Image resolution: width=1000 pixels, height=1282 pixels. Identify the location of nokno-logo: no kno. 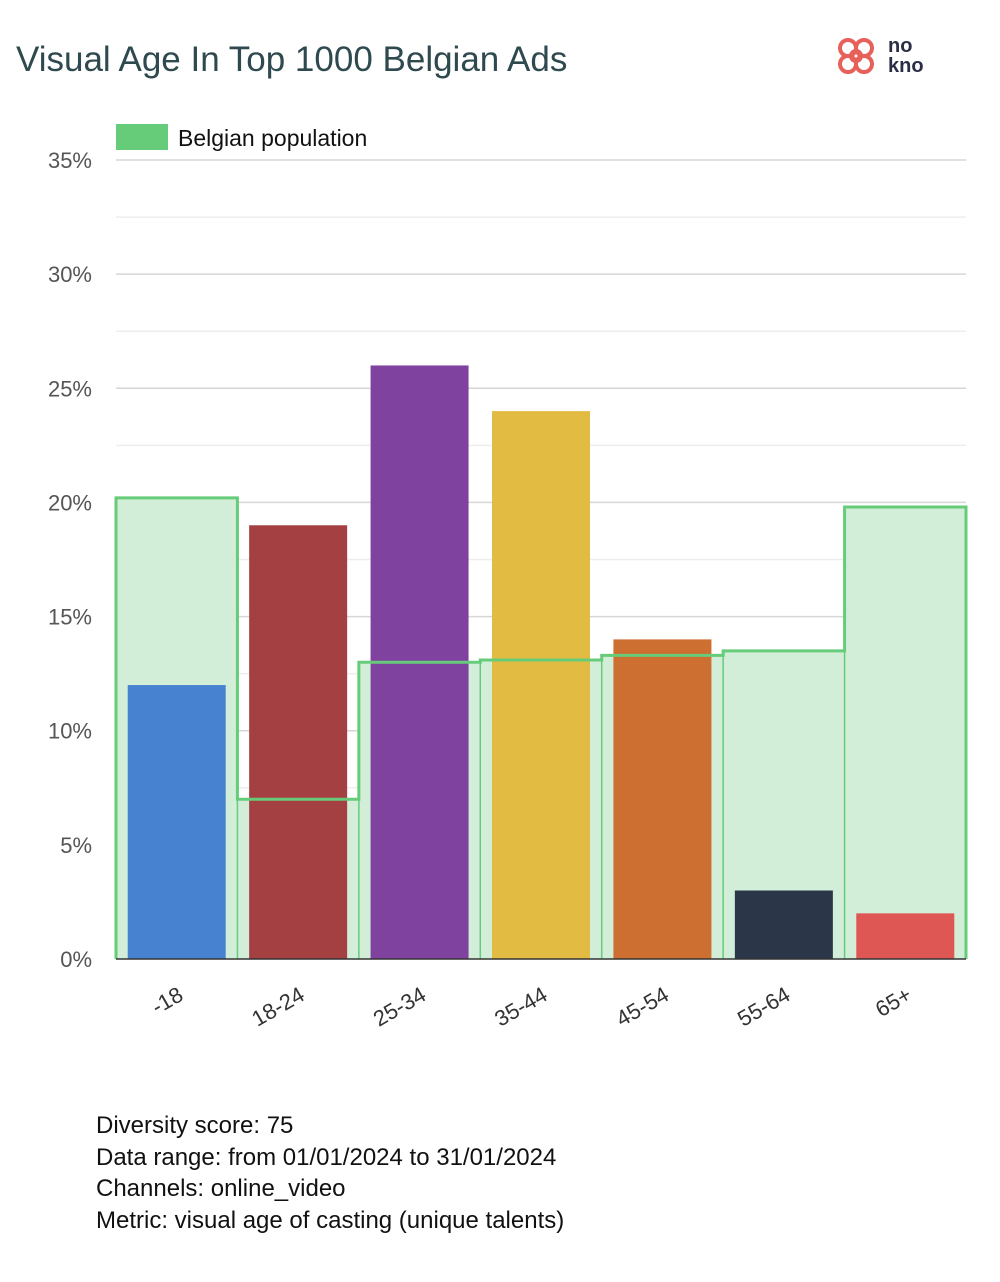
(881, 56).